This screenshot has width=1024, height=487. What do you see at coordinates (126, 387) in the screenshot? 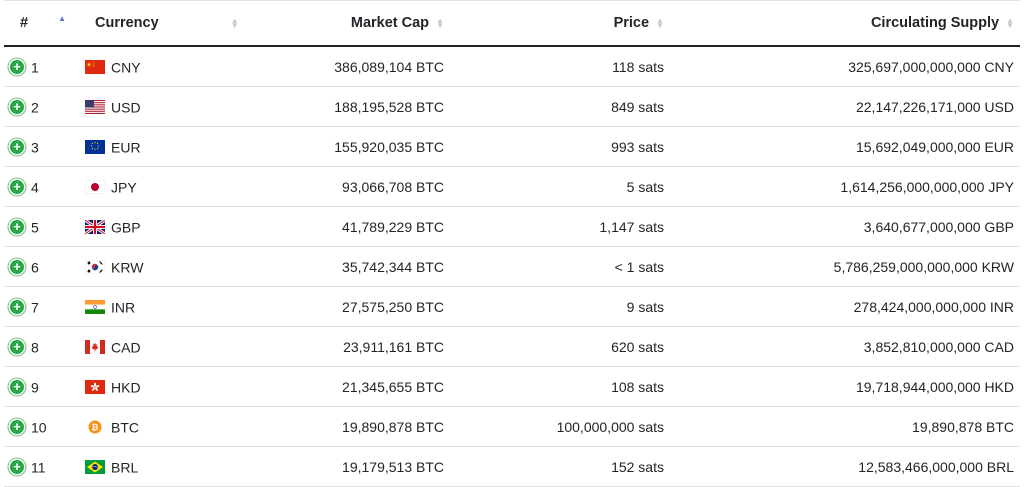
I see `currency-code: HKD` at bounding box center [126, 387].